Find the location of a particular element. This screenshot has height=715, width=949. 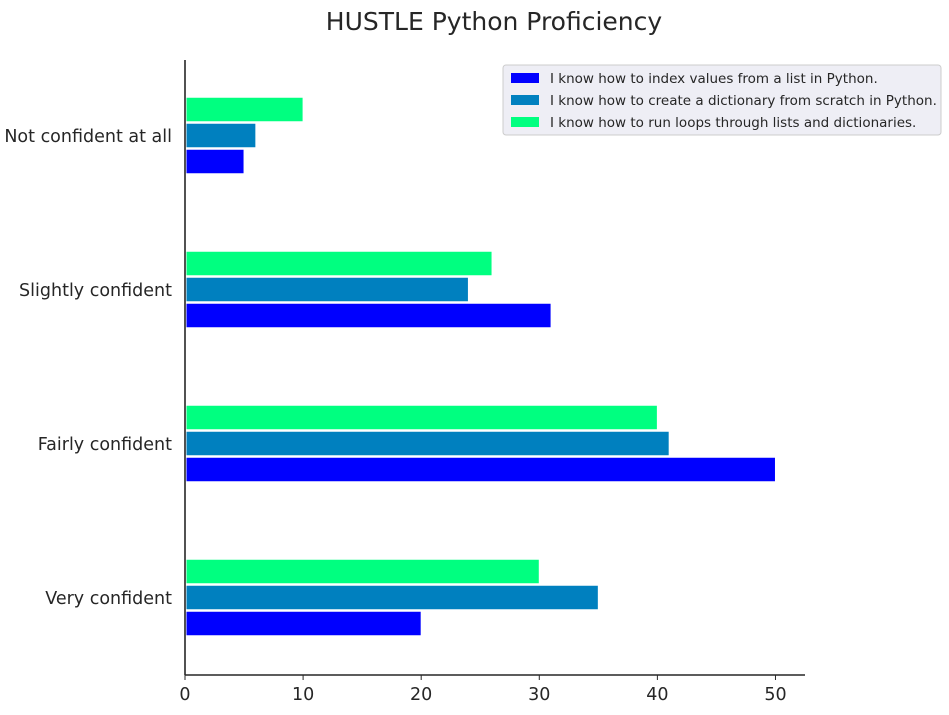

x-tick-label: 10 is located at coordinates (303, 695).